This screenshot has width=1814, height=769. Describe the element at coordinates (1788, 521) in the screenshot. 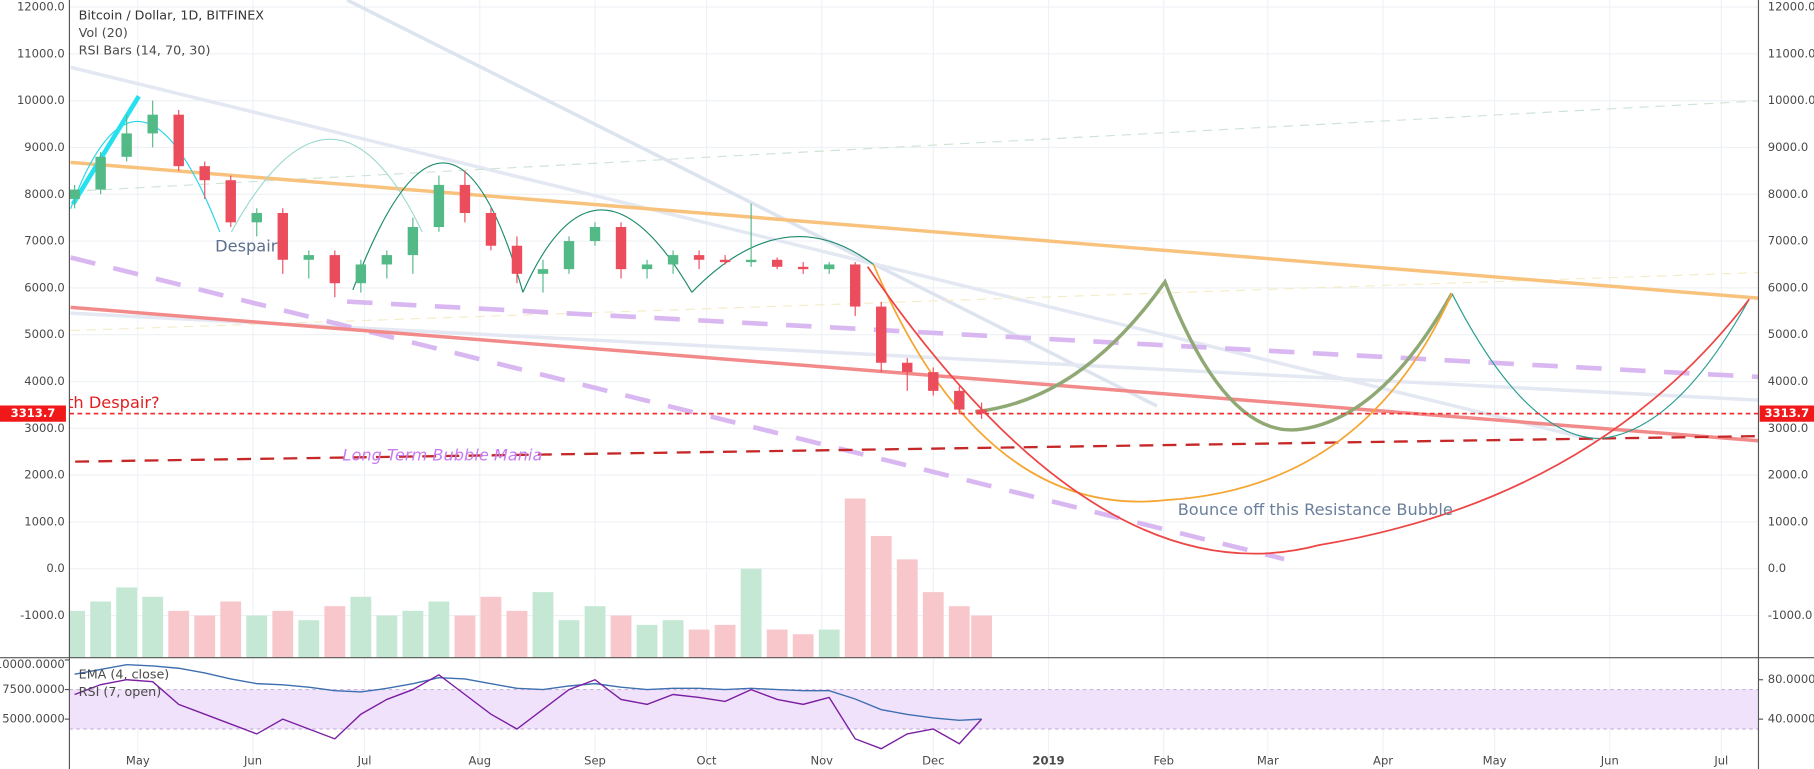

I see `y-tick-label: 1000.0` at that location.